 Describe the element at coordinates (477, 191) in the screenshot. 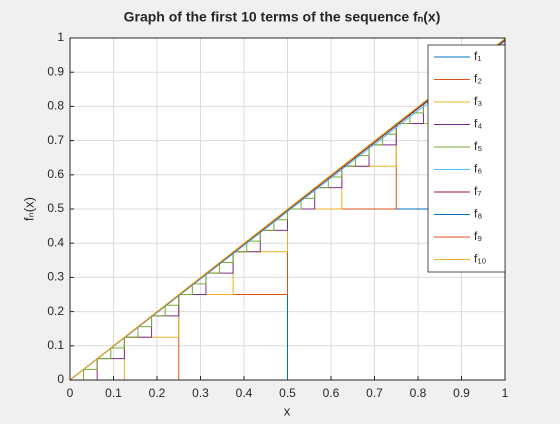

I see `legend-label: f₇` at that location.